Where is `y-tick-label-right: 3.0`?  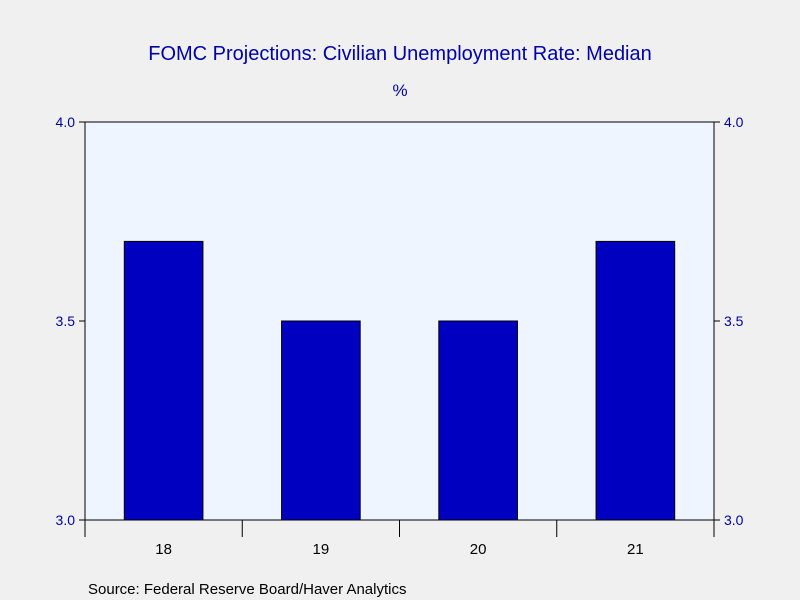 y-tick-label-right: 3.0 is located at coordinates (734, 520).